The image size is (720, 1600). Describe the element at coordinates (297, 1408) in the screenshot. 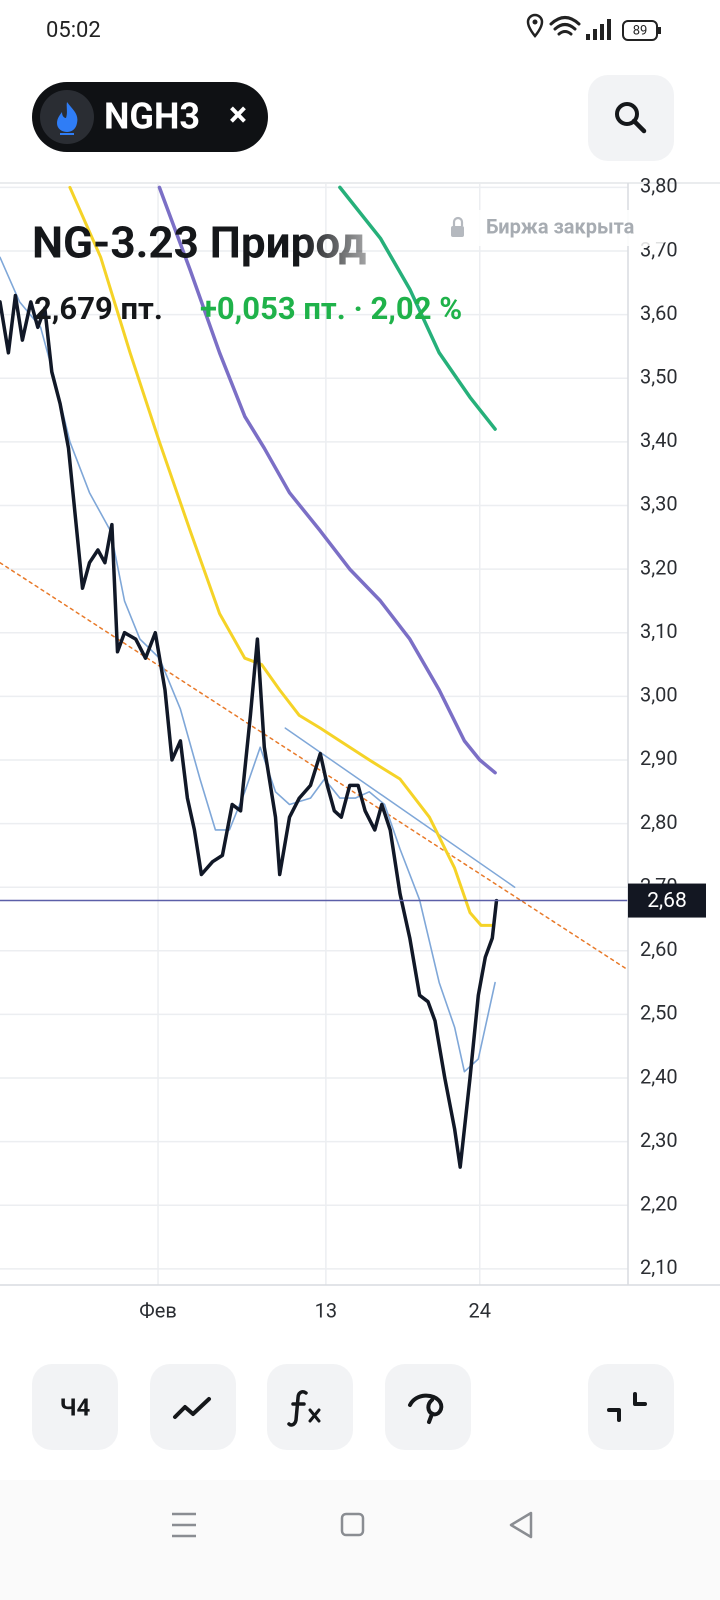

I see `fx-icon` at that location.